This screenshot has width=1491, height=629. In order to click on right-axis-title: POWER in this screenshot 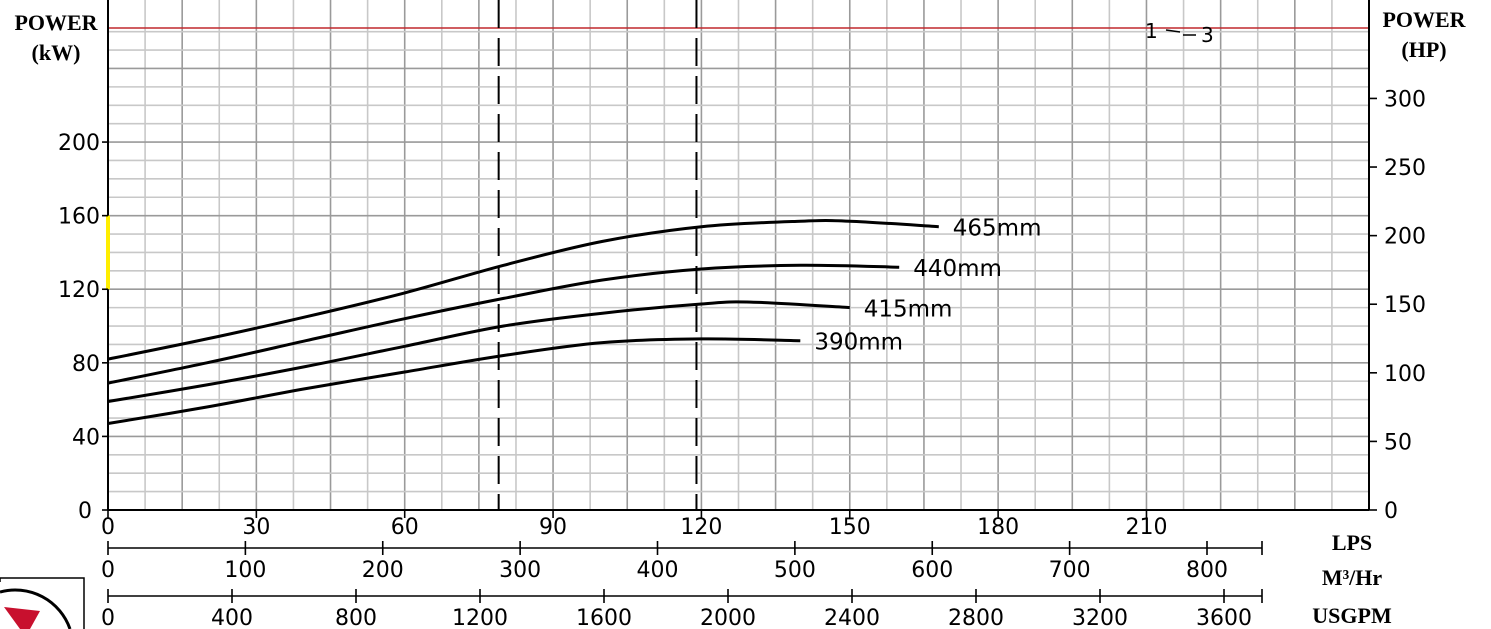, I will do `click(1424, 19)`.